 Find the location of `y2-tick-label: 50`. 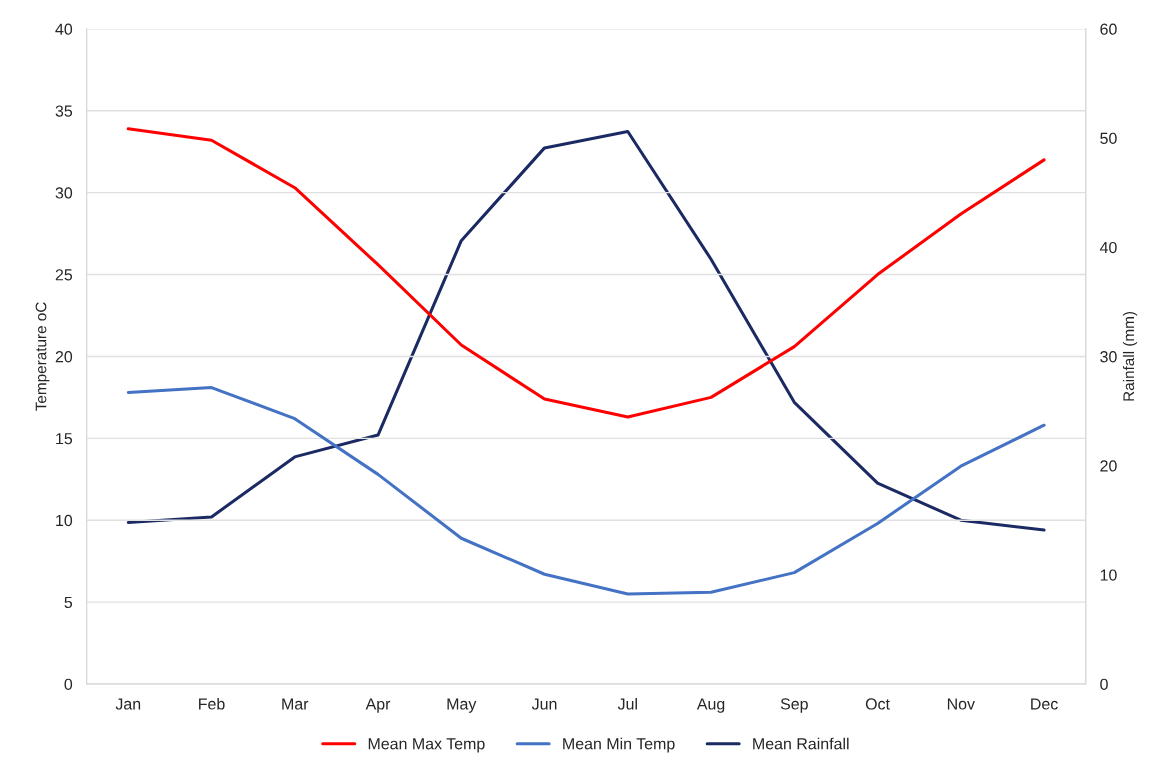

y2-tick-label: 50 is located at coordinates (1108, 138).